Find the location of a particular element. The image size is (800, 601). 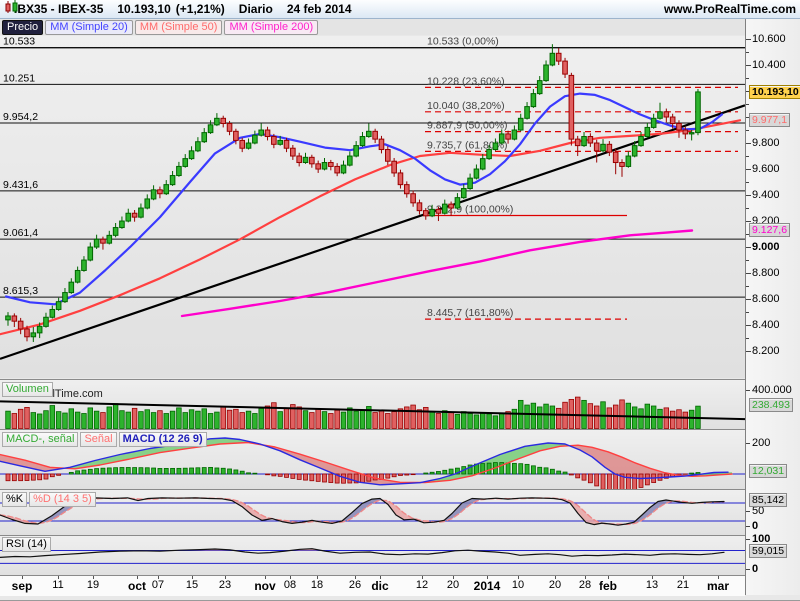

rsi-panel: RSI (14) is located at coordinates (372, 555).